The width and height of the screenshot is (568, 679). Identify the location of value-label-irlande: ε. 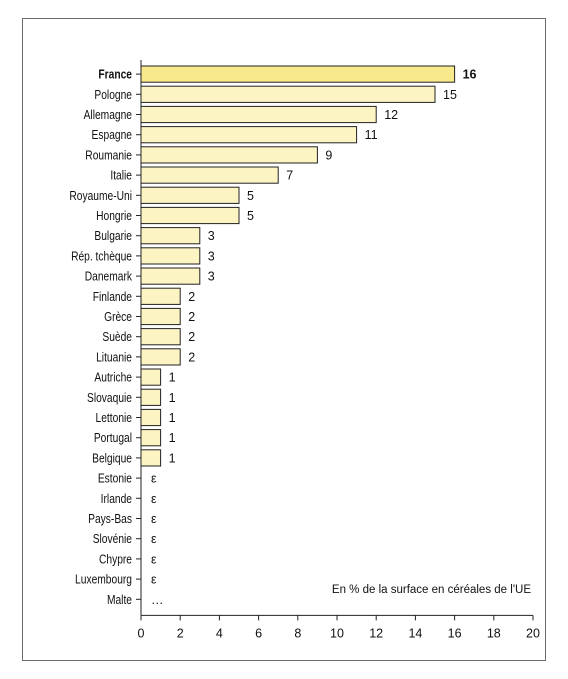
(154, 499).